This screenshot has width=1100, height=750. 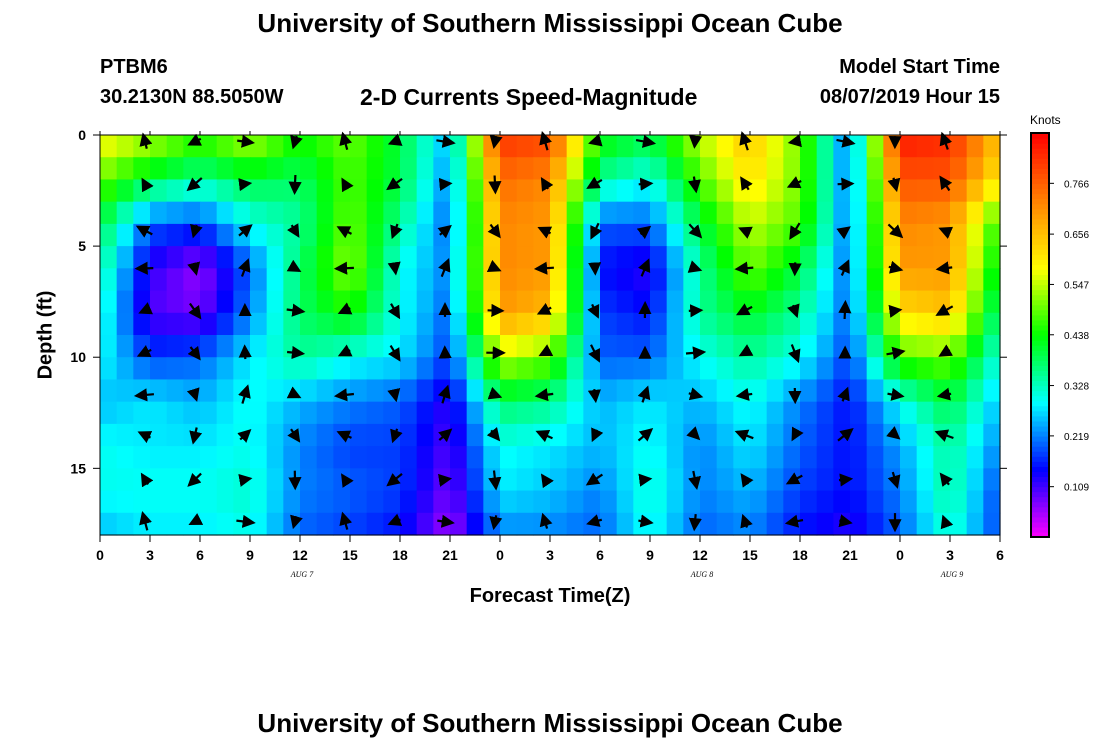 I want to click on x-tick-label: 0, so click(x=900, y=555).